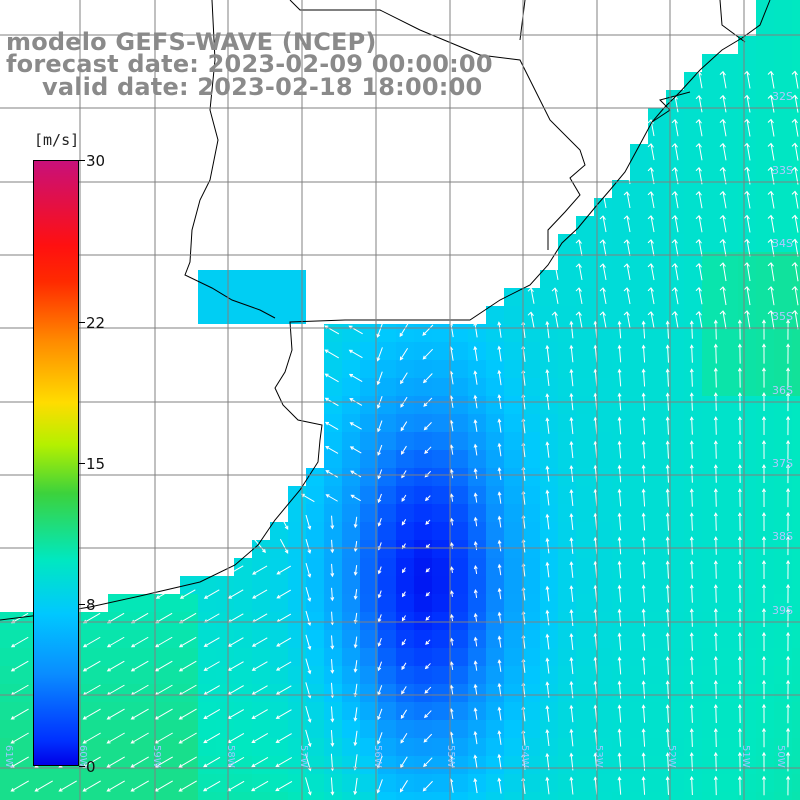 The width and height of the screenshot is (800, 800). What do you see at coordinates (671, 756) in the screenshot?
I see `lon-label: 52W` at bounding box center [671, 756].